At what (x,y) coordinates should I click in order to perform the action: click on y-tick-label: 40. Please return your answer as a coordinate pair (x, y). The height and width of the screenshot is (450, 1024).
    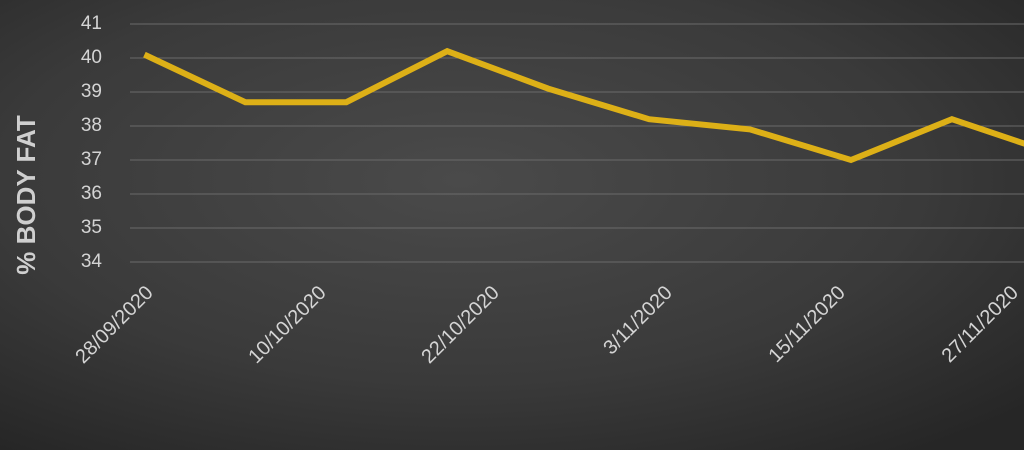
    Looking at the image, I should click on (91, 57).